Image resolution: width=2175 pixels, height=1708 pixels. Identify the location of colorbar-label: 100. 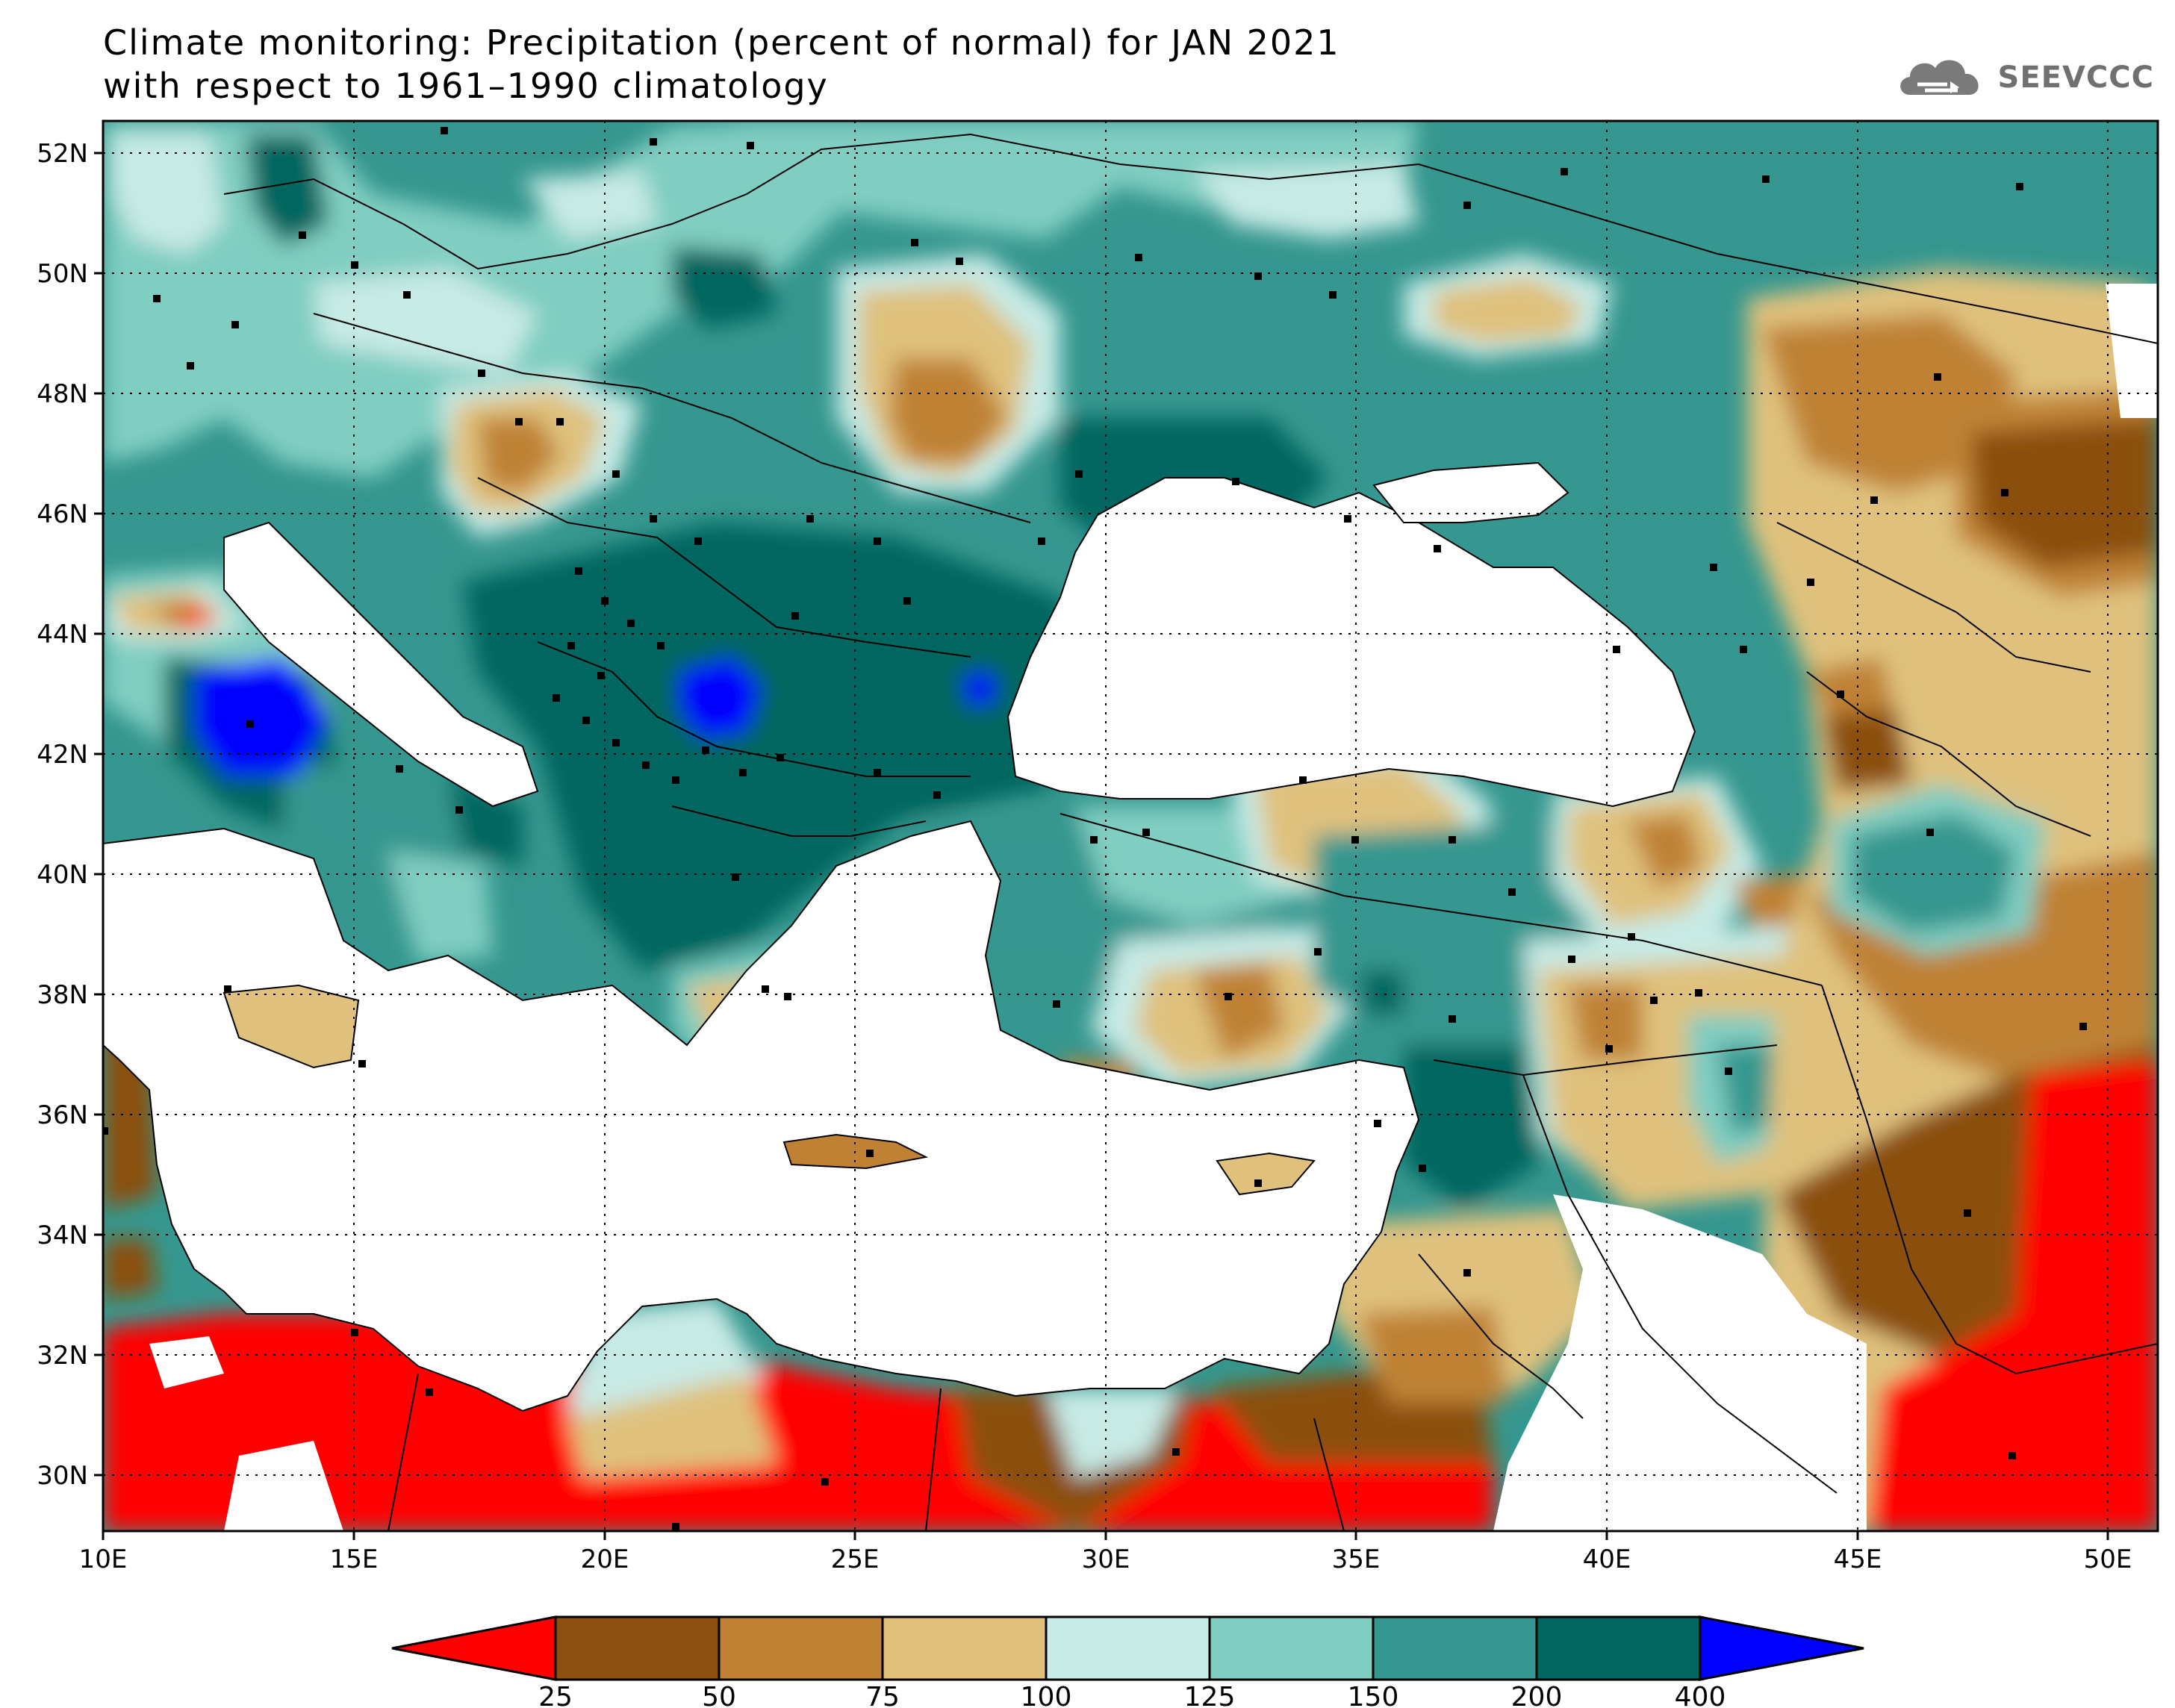
(1046, 1695).